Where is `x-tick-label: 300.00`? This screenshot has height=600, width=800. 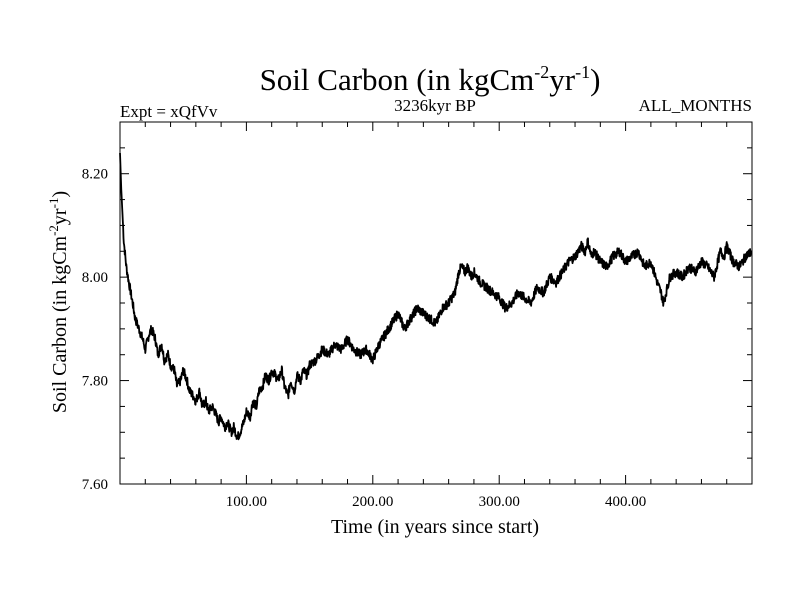
x-tick-label: 300.00 is located at coordinates (499, 502).